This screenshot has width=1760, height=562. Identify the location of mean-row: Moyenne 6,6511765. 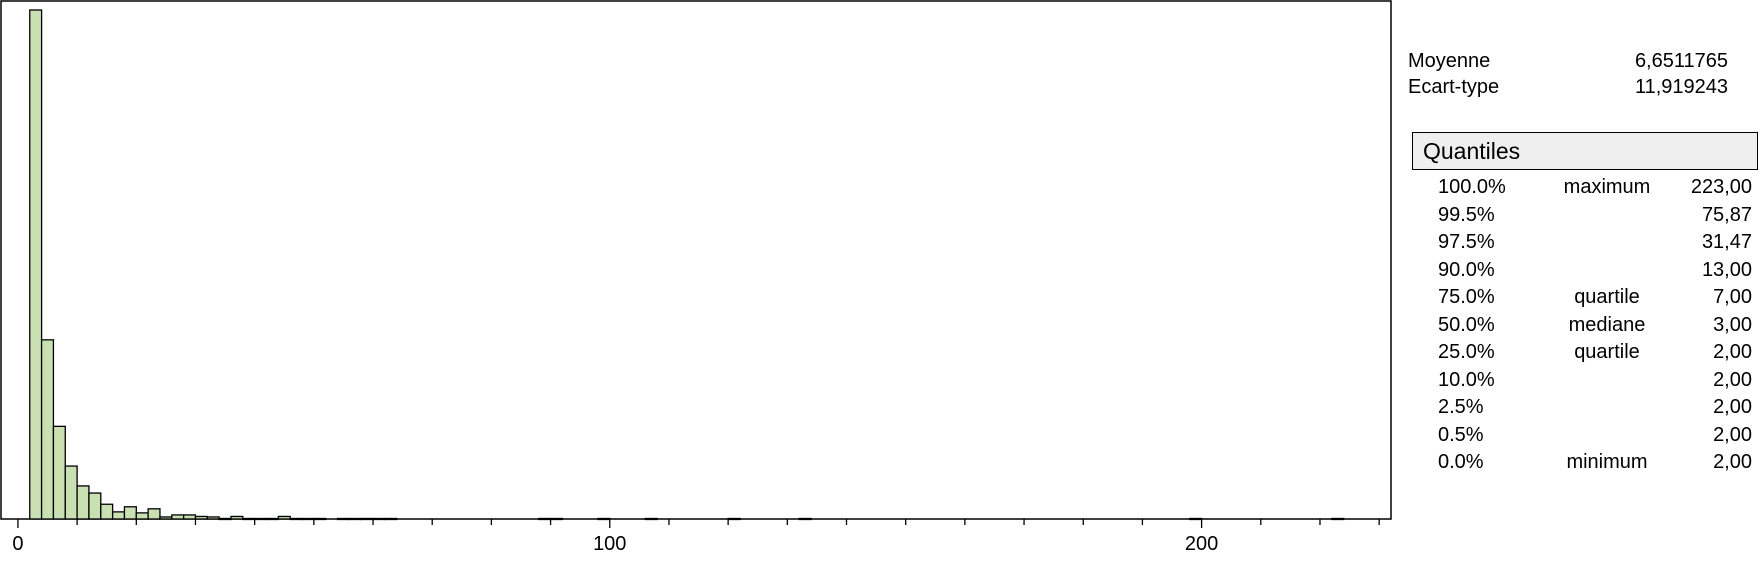
(1568, 61).